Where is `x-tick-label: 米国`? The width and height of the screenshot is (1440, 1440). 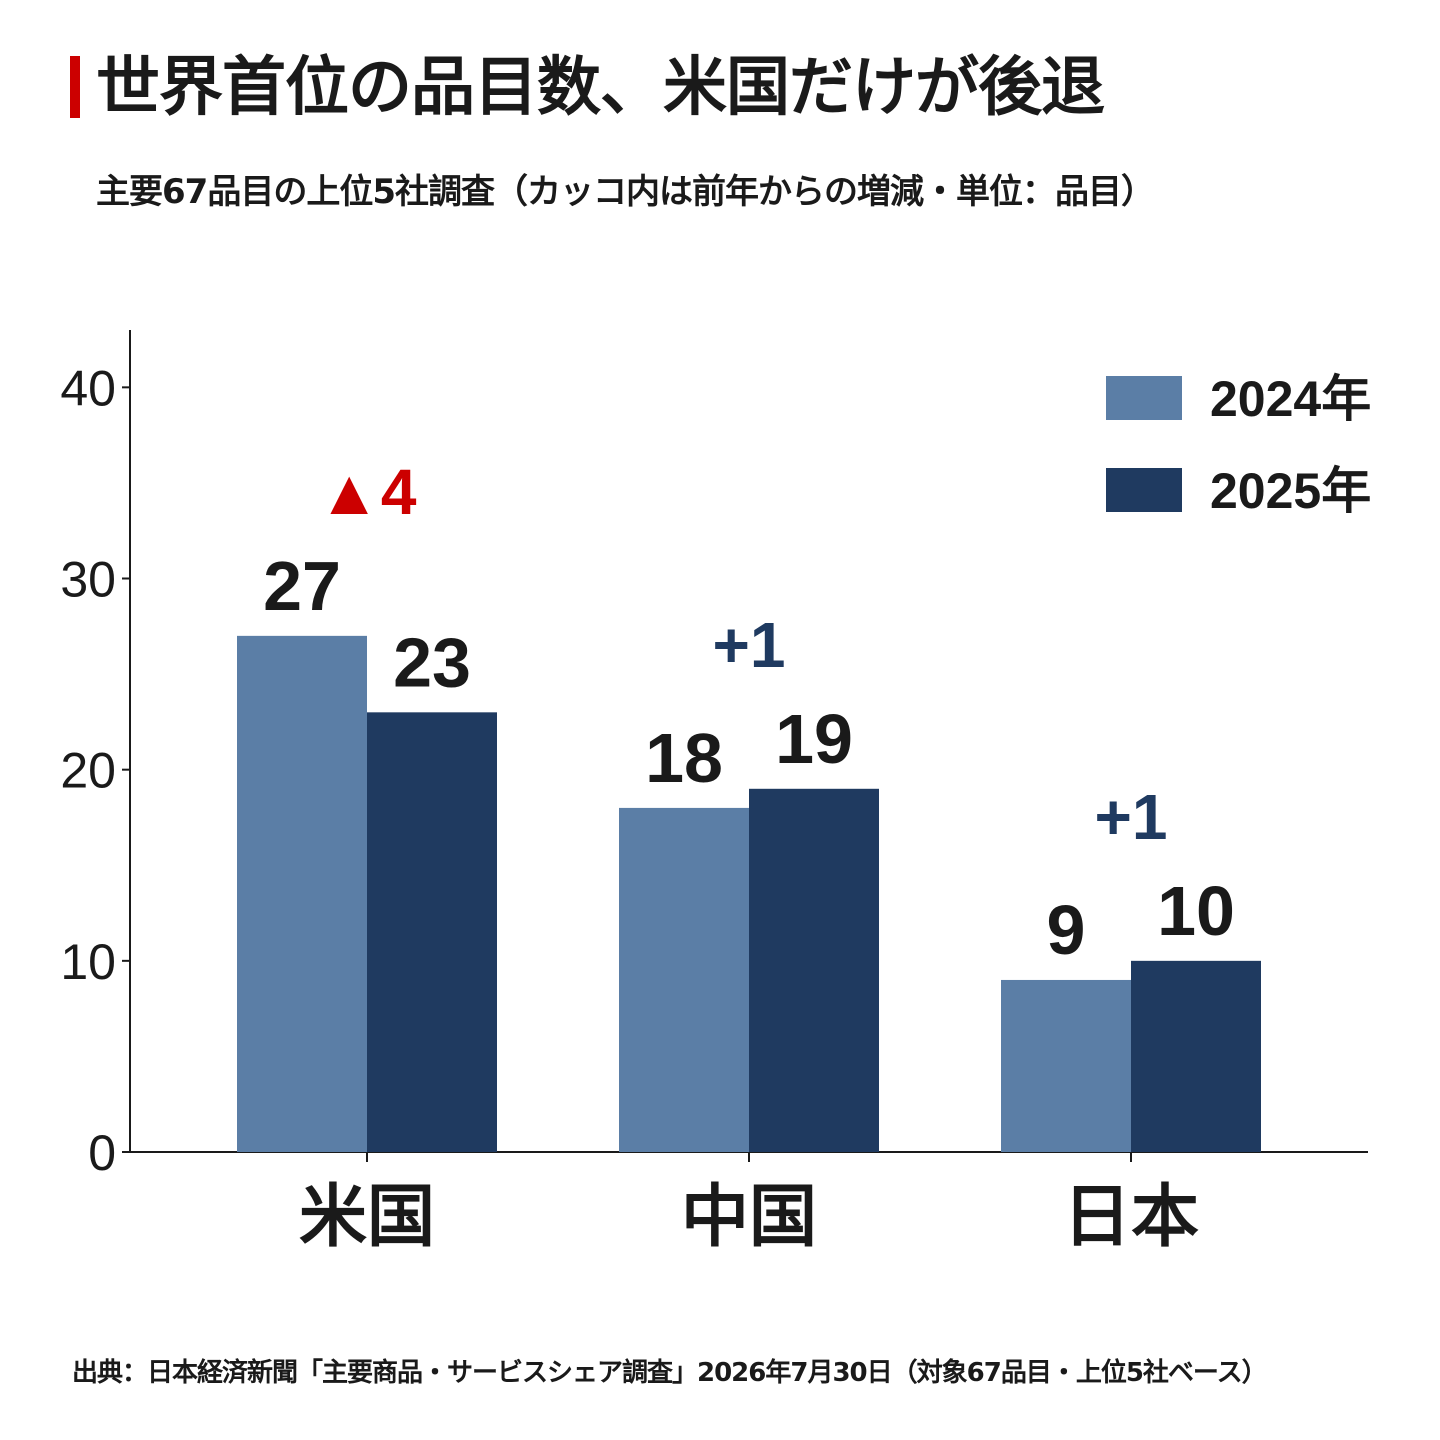
x-tick-label: 米国 is located at coordinates (367, 1217).